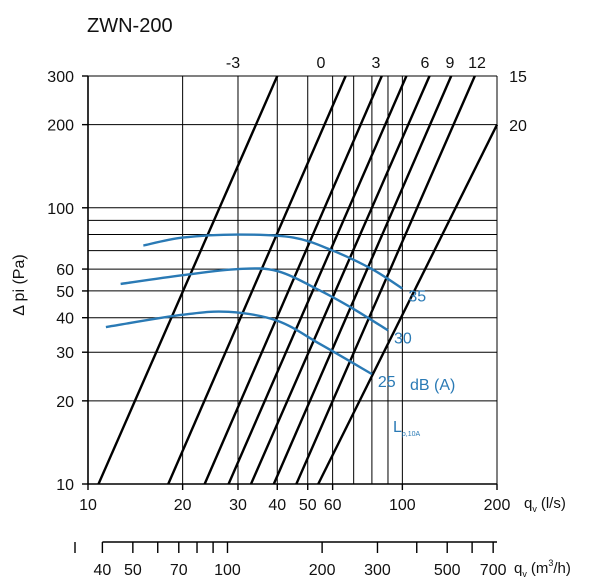  I want to click on x-axis-label-sub: v, so click(534, 509).